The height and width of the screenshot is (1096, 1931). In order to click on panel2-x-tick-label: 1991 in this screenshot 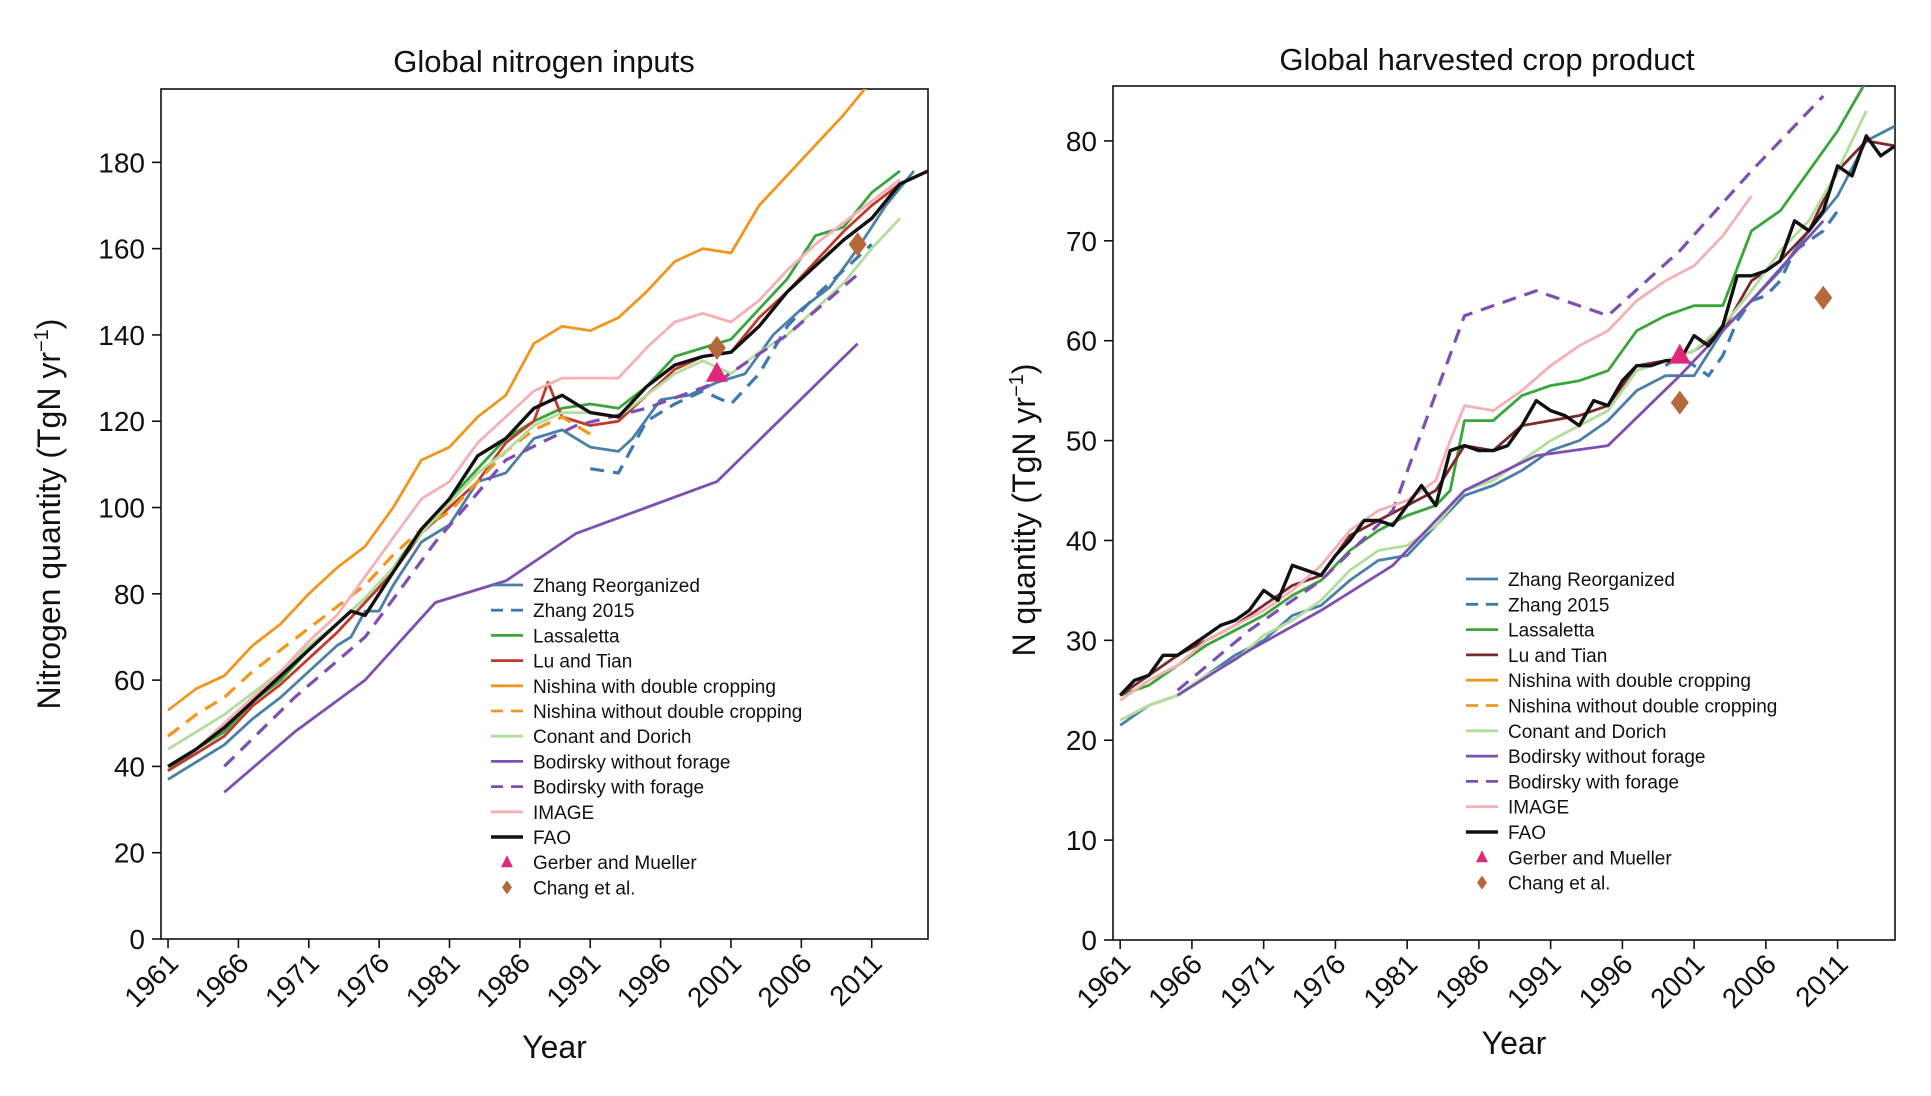, I will do `click(1534, 981)`.